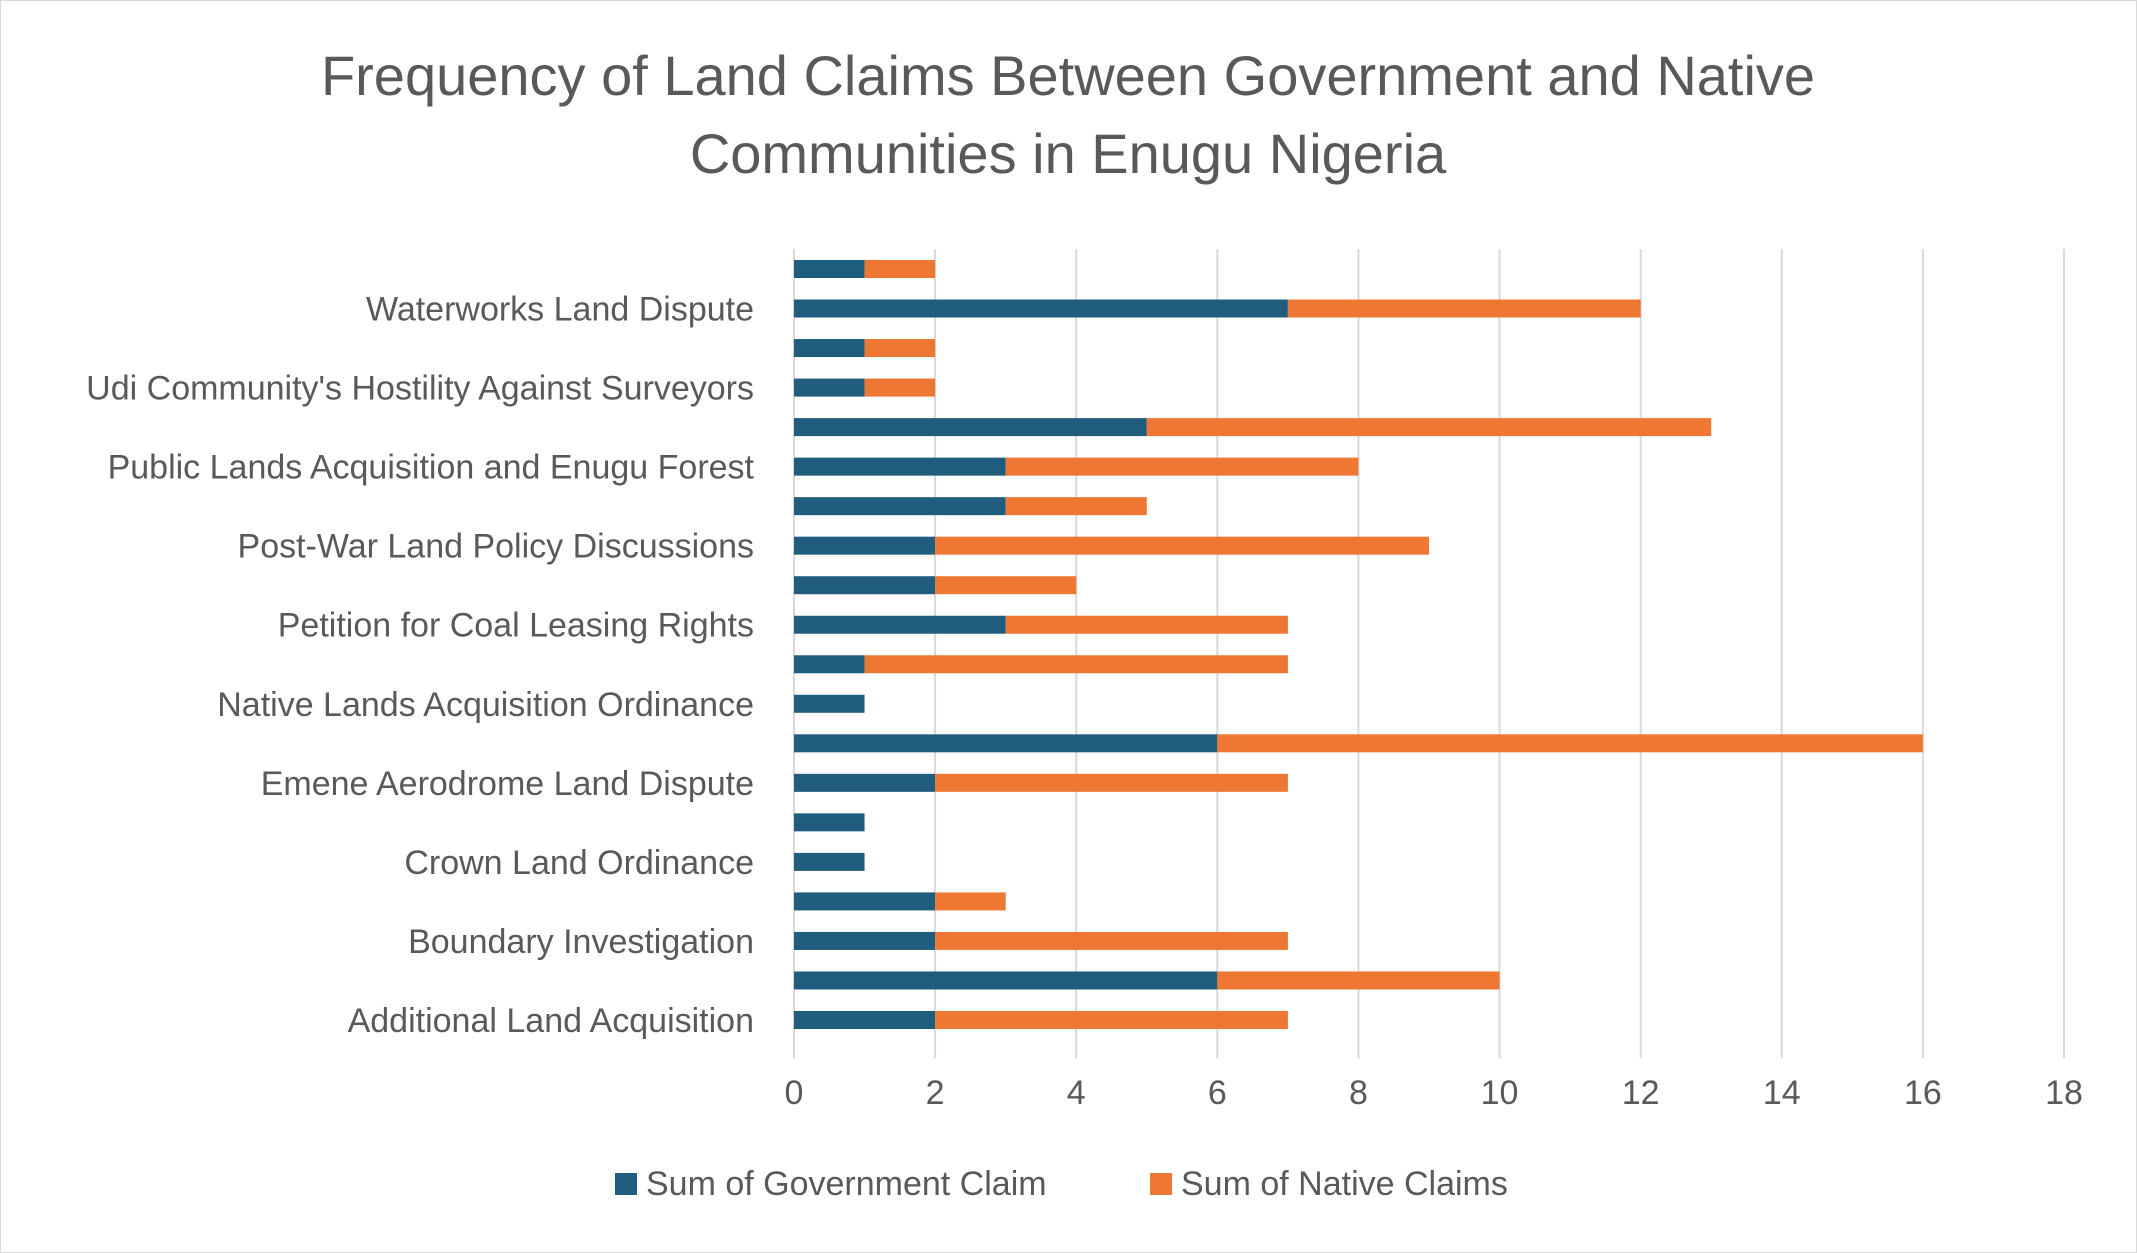 Image resolution: width=2137 pixels, height=1253 pixels. What do you see at coordinates (846, 1184) in the screenshot?
I see `legend-label-government: Sum of Government Claim` at bounding box center [846, 1184].